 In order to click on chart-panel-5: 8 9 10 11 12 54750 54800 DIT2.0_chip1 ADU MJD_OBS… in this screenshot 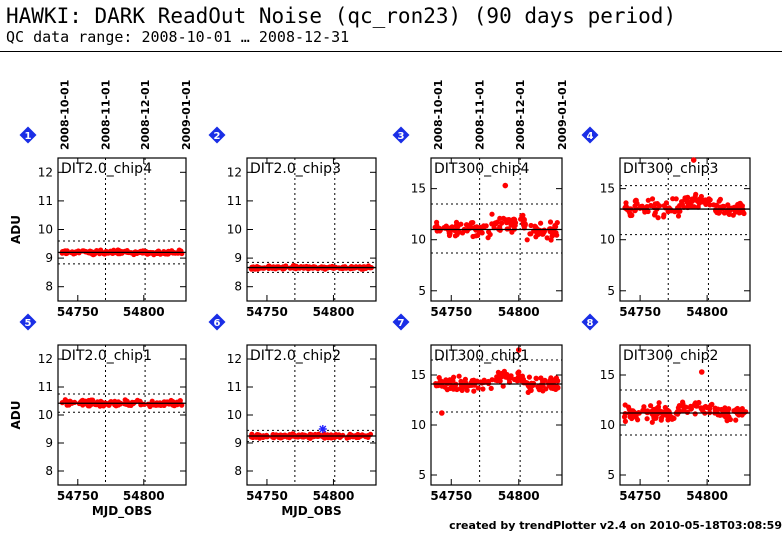, I will do `click(98, 416)`.